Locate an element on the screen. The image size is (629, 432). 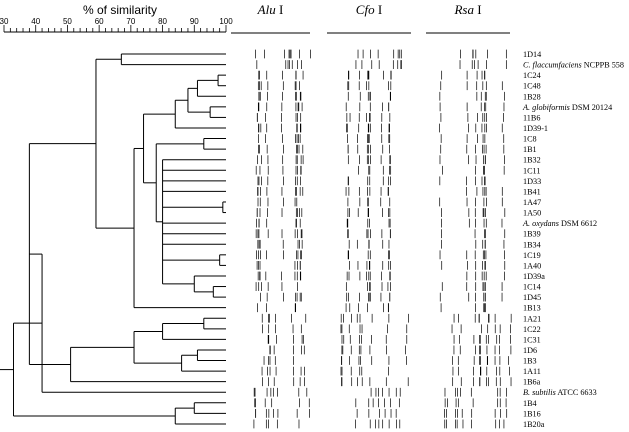
strain-code: 1C11 is located at coordinates (531, 170).